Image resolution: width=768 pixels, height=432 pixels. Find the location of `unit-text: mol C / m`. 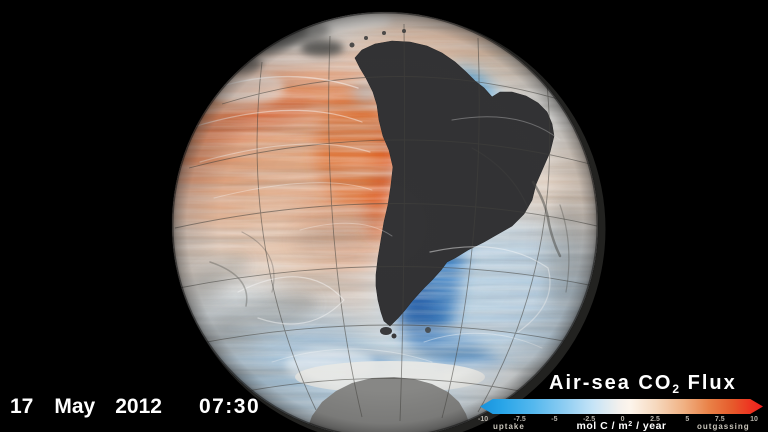

unit-text: mol C / m is located at coordinates (602, 426).